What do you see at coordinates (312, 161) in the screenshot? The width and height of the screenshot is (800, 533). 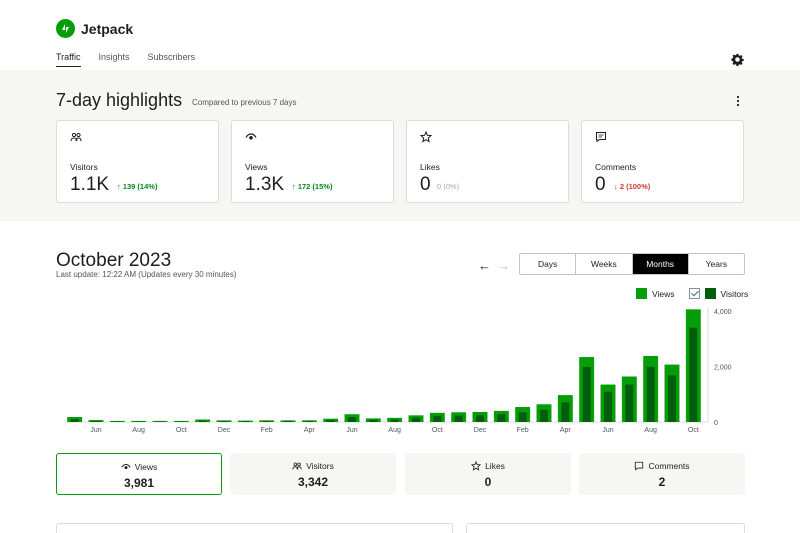 I see `highlight-card-views: Views 1.3K ↑ 172 (15%)` at bounding box center [312, 161].